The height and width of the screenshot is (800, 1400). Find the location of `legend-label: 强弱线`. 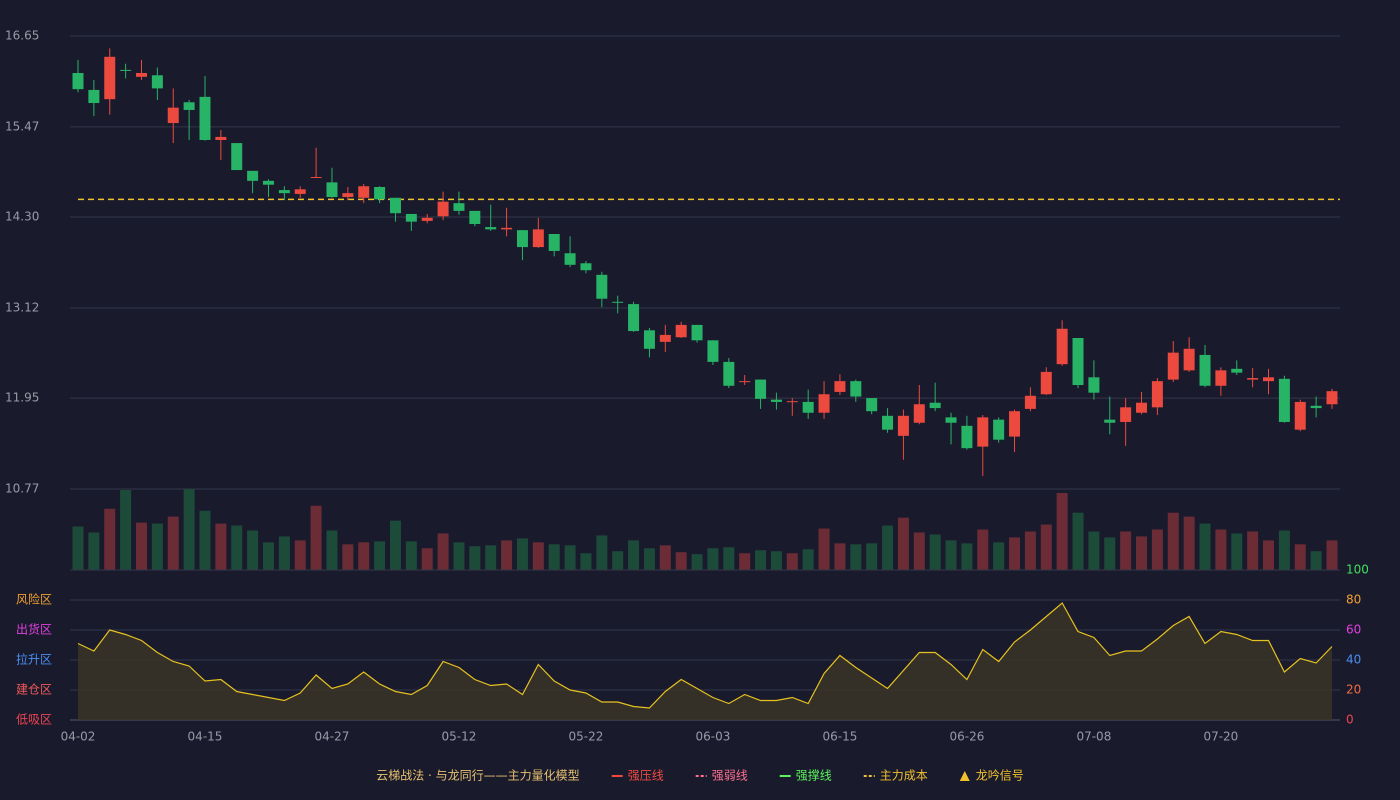

legend-label: 强弱线 is located at coordinates (730, 776).